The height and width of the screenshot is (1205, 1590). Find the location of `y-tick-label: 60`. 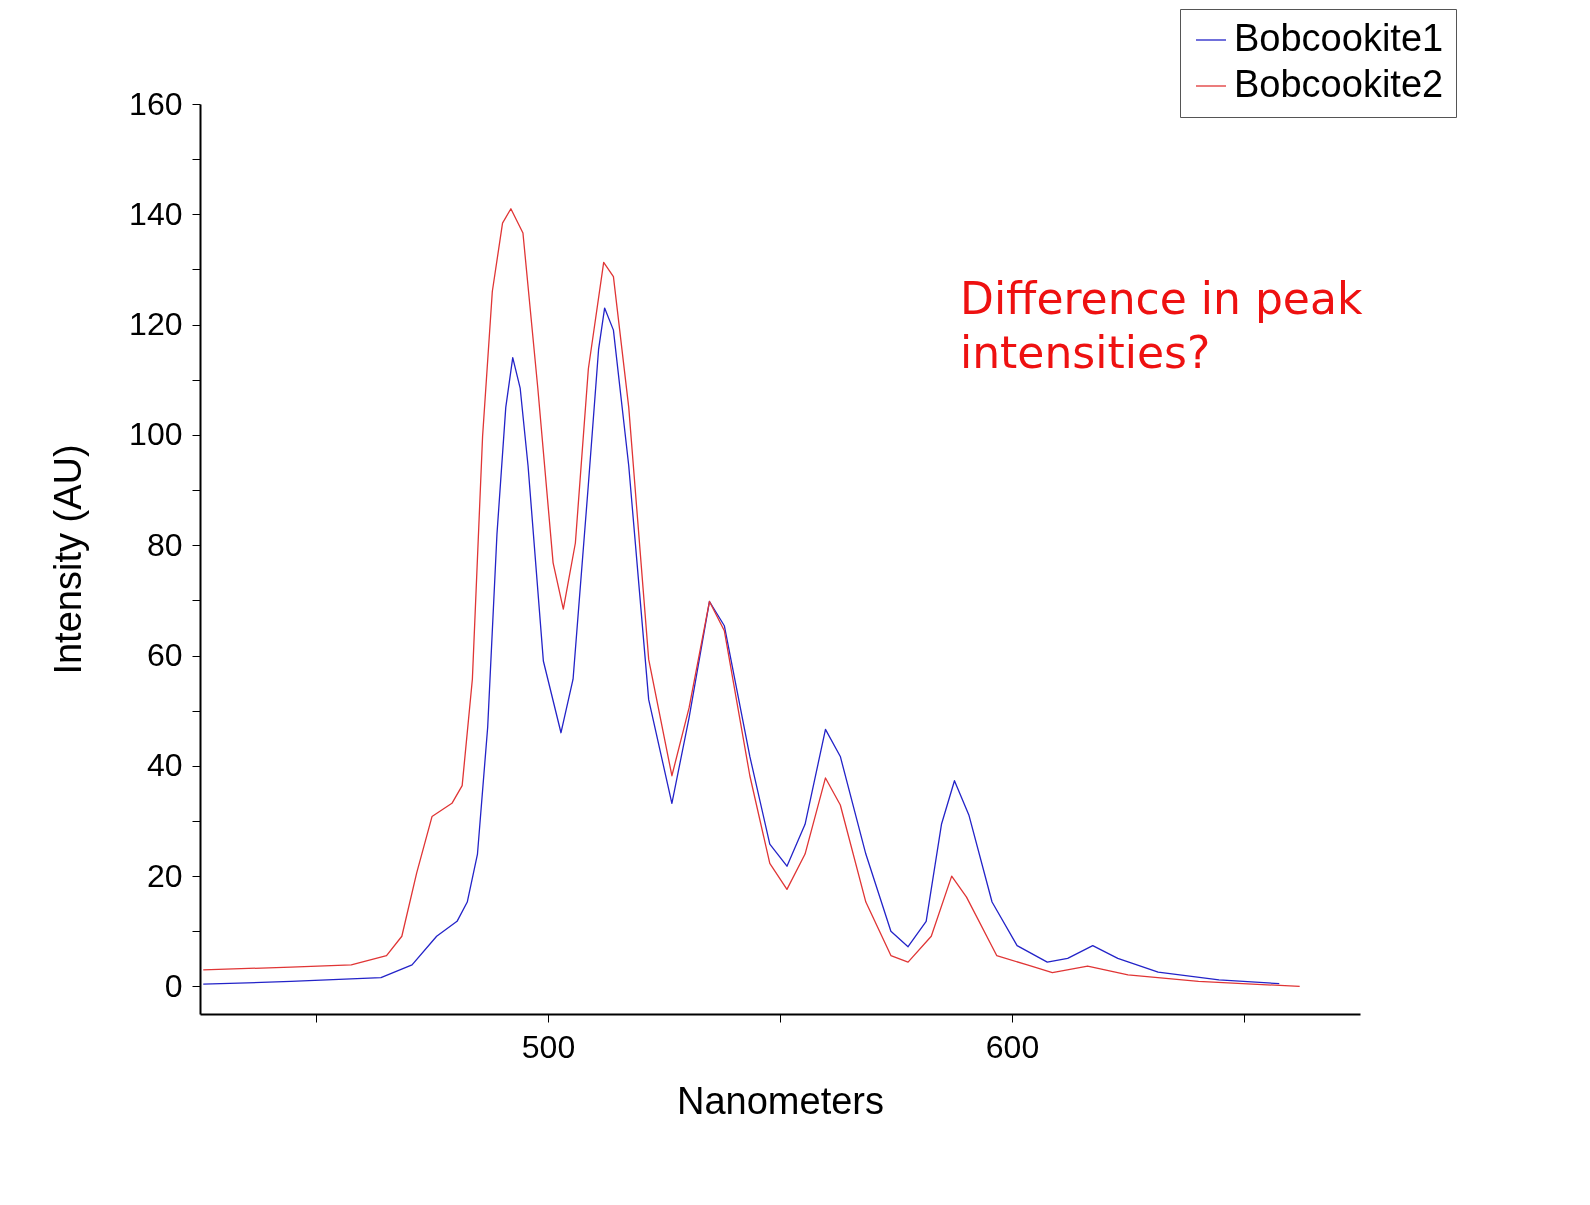

y-tick-label: 60 is located at coordinates (164, 655).